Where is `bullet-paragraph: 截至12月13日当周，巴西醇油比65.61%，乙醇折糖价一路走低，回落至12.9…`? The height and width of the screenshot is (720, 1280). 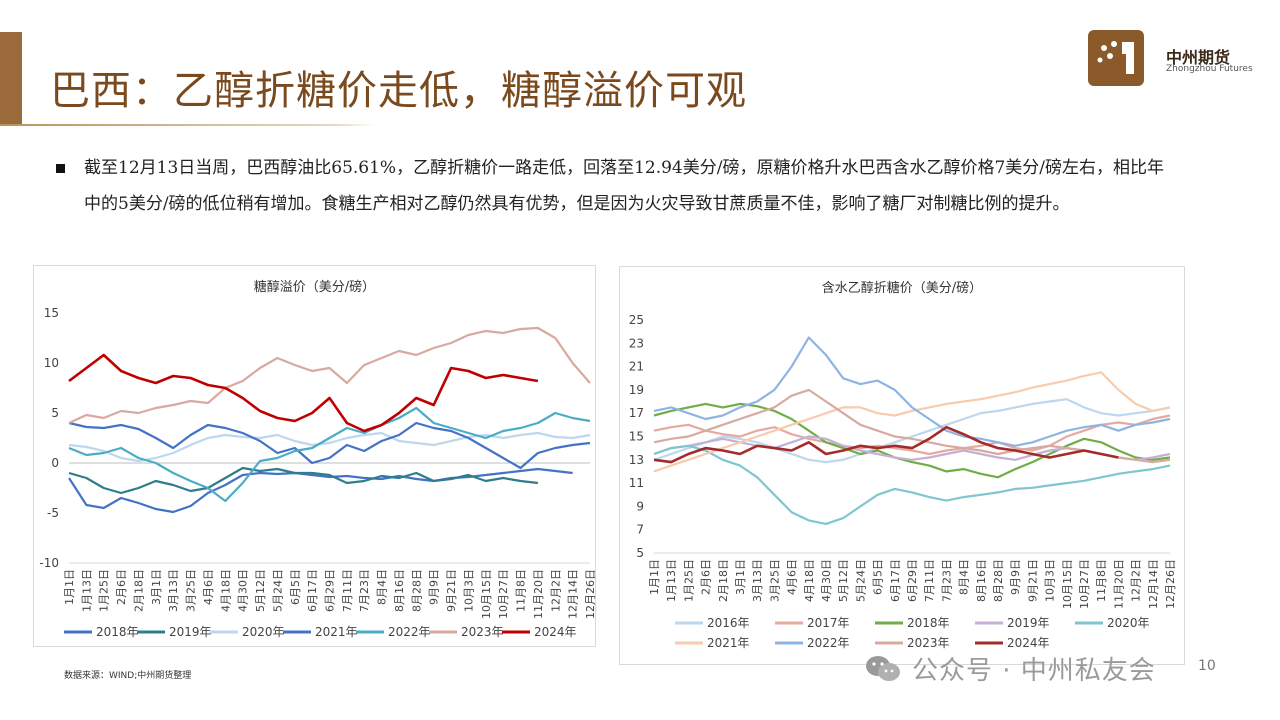 bullet-paragraph: 截至12月13日当周，巴西醇油比65.61%，乙醇折糖价一路走低，回落至12.9… is located at coordinates (611, 186).